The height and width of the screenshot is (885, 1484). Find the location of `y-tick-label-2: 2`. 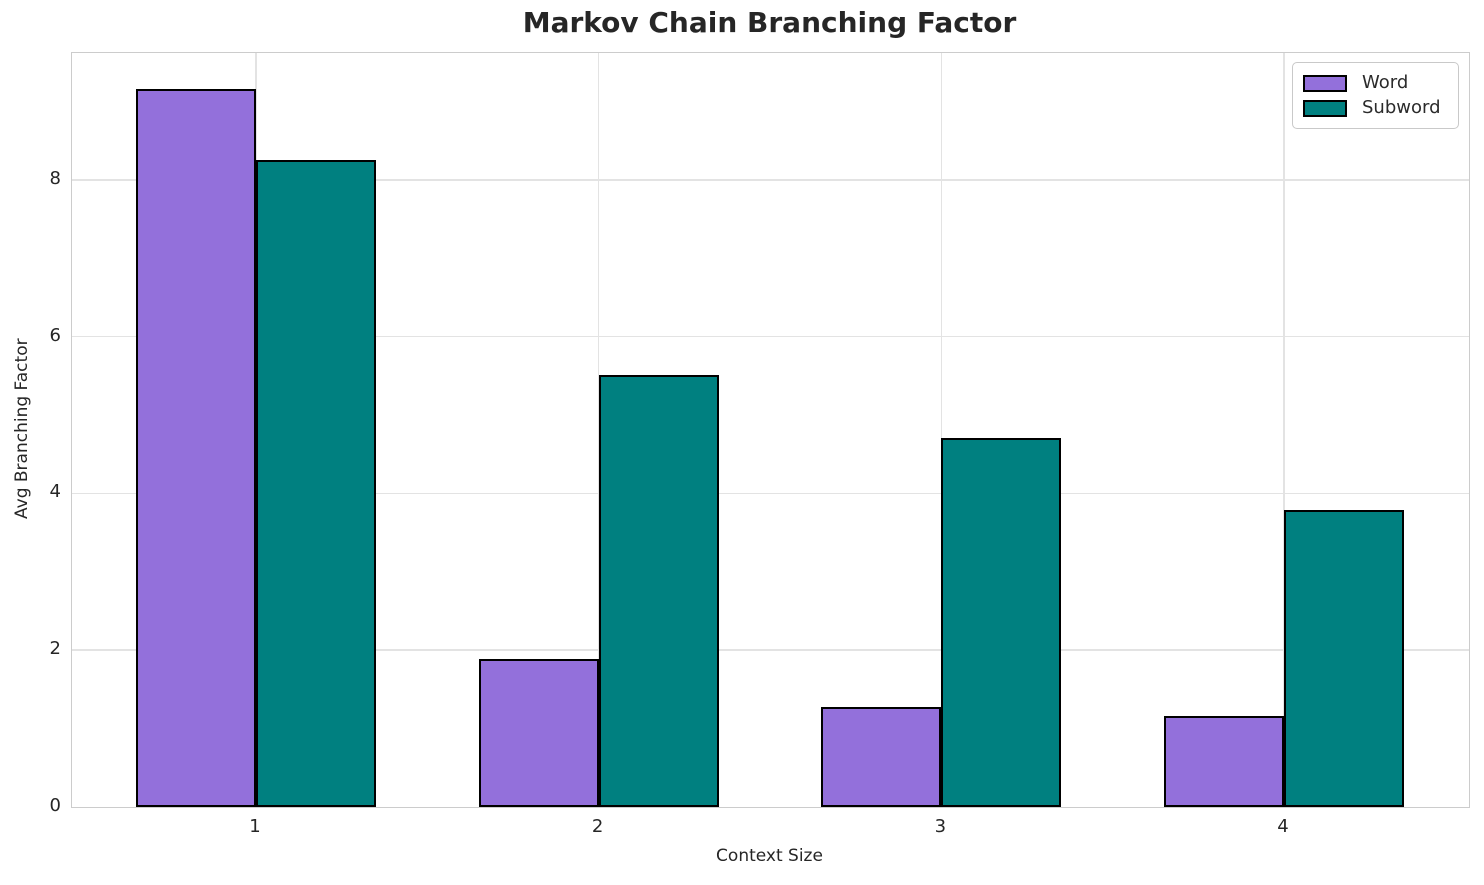

y-tick-label-2: 2 is located at coordinates (55, 649).